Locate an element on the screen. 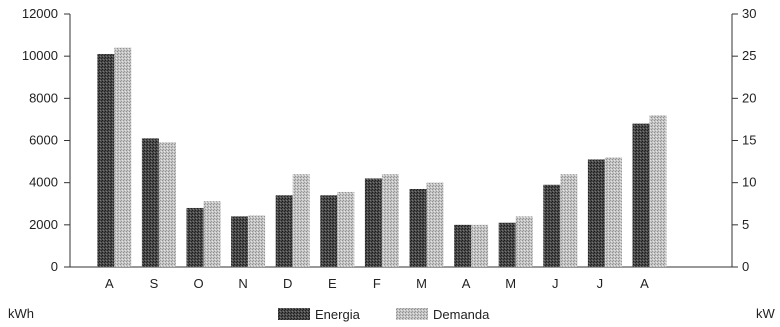 This screenshot has height=327, width=780. left-axis-ticks: 0 2000 4000 6000 8000 10000 12000 is located at coordinates (46, 140).